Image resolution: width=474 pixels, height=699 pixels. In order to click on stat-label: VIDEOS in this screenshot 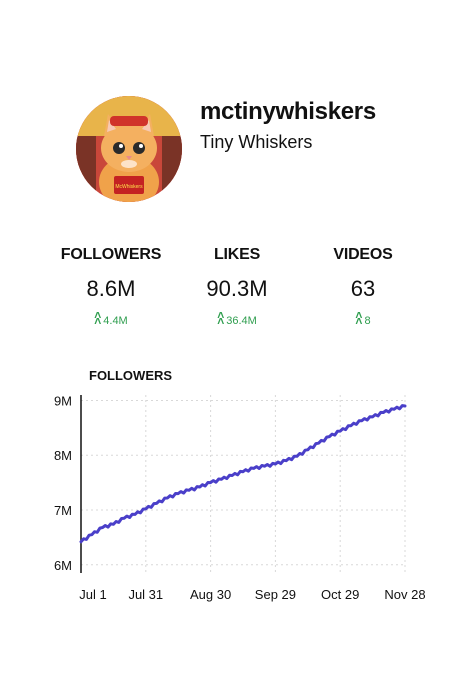, I will do `click(363, 254)`.